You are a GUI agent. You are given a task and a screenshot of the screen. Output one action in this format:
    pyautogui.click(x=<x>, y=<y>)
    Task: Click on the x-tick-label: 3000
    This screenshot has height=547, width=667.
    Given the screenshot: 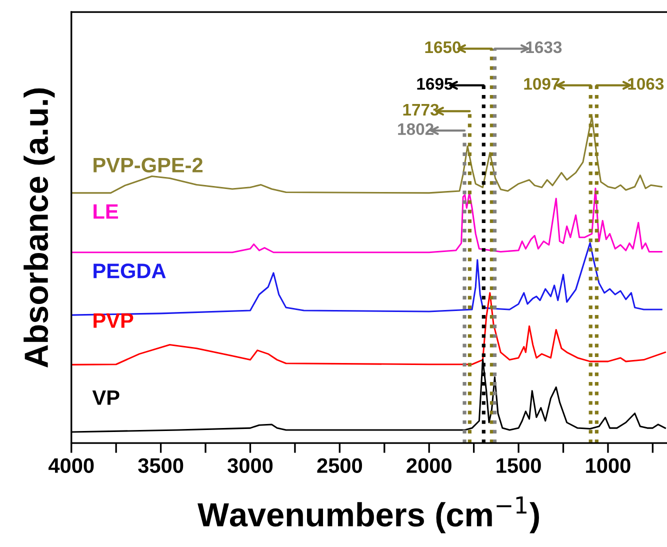 What is the action you would take?
    pyautogui.click(x=250, y=465)
    